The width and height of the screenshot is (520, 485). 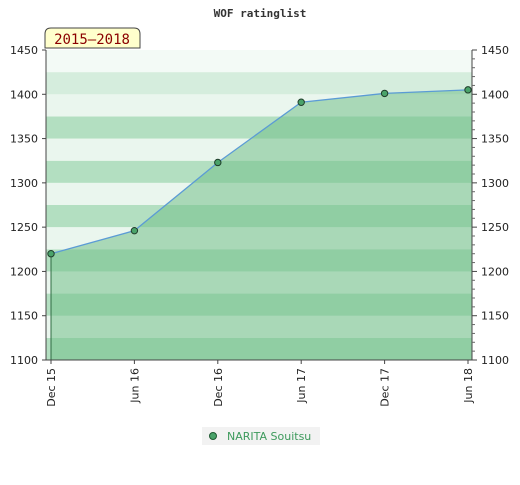 What do you see at coordinates (495, 360) in the screenshot?
I see `y-tick-label-right: 1100` at bounding box center [495, 360].